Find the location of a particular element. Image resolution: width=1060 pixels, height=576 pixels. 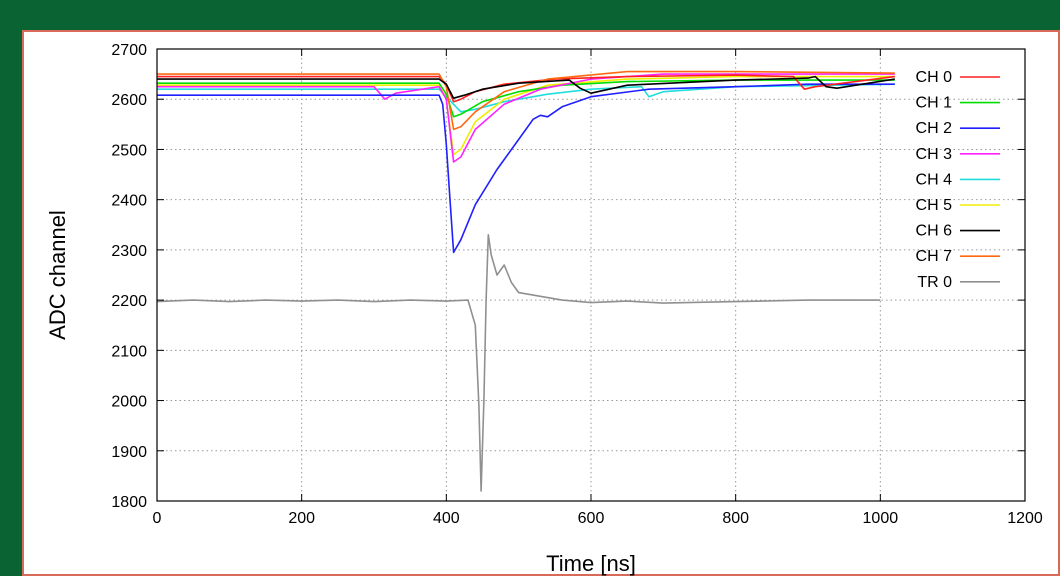

legend-label: CH 2 is located at coordinates (934, 128).